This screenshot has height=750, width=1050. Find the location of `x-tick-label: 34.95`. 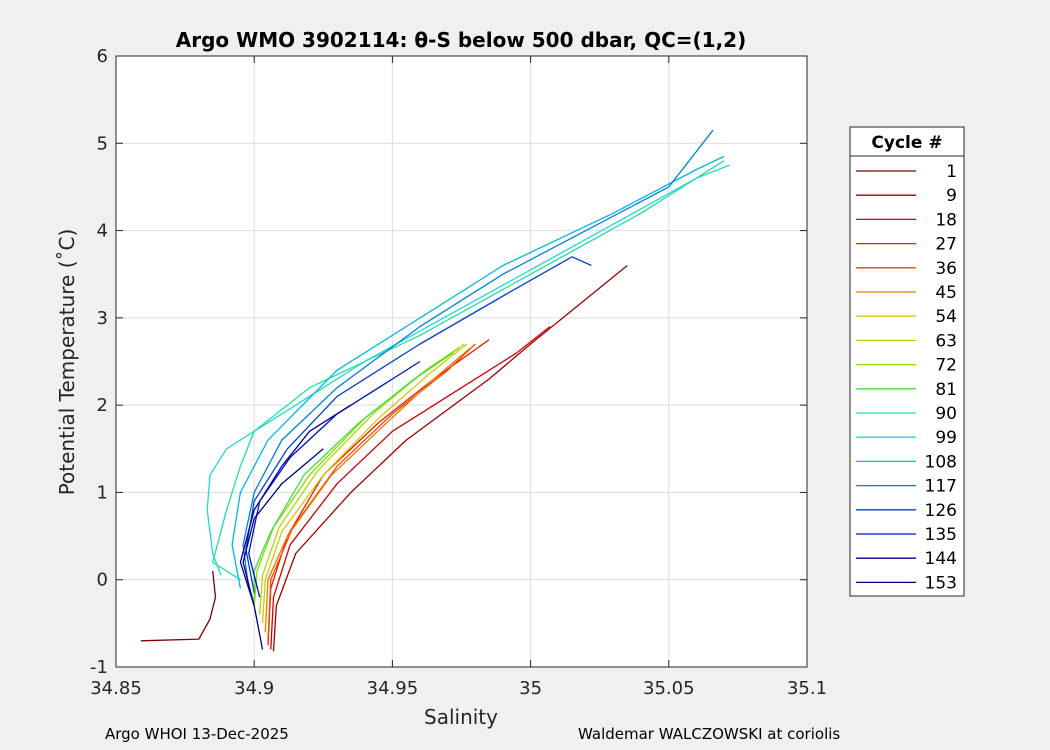

x-tick-label: 34.95 is located at coordinates (393, 688).